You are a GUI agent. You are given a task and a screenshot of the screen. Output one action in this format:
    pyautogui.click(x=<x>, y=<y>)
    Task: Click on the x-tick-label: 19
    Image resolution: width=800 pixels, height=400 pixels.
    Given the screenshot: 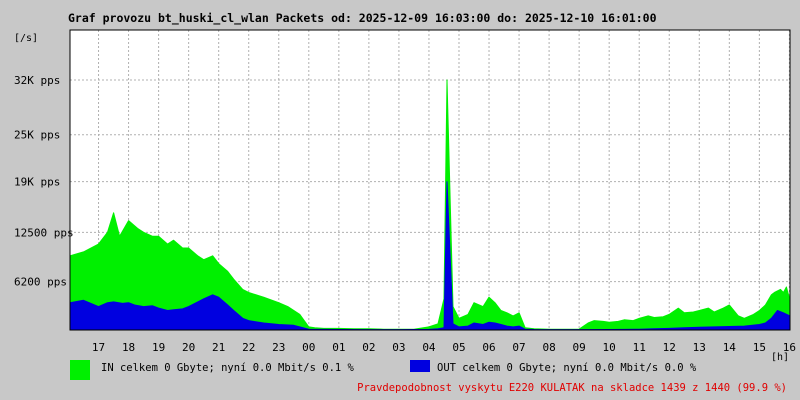 What is the action you would take?
    pyautogui.click(x=158, y=347)
    